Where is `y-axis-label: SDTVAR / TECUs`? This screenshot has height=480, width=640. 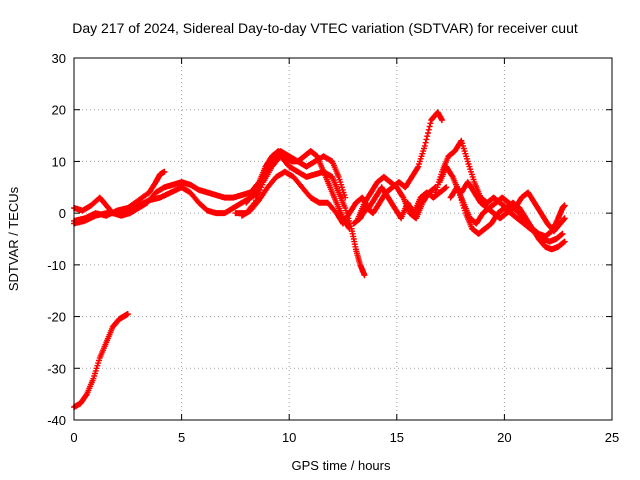
y-axis-label: SDTVAR / TECUs is located at coordinates (13, 238).